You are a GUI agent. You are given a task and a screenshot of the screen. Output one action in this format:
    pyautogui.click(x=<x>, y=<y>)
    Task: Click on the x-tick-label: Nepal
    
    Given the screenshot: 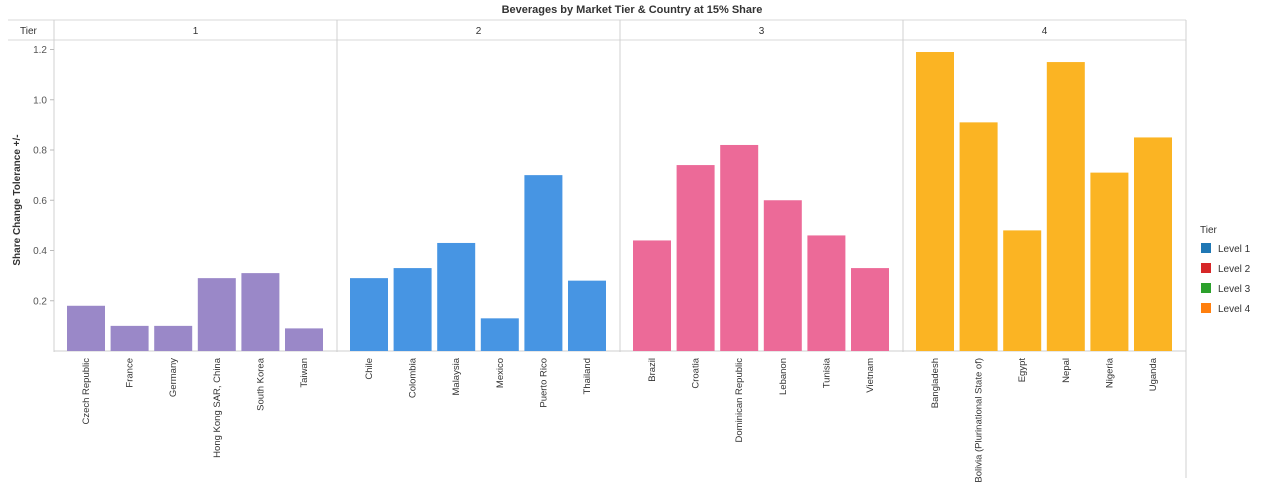 What is the action you would take?
    pyautogui.click(x=1066, y=370)
    